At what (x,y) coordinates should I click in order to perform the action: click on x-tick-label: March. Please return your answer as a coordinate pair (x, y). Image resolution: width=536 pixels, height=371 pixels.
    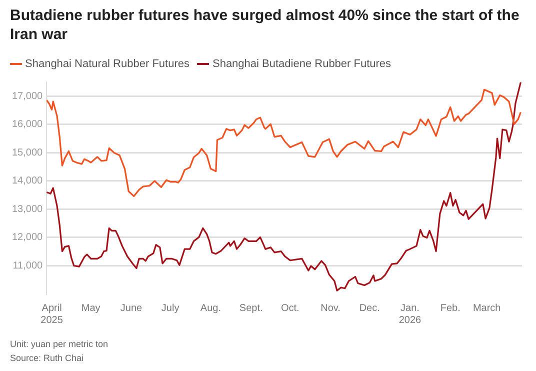
    Looking at the image, I should click on (486, 308).